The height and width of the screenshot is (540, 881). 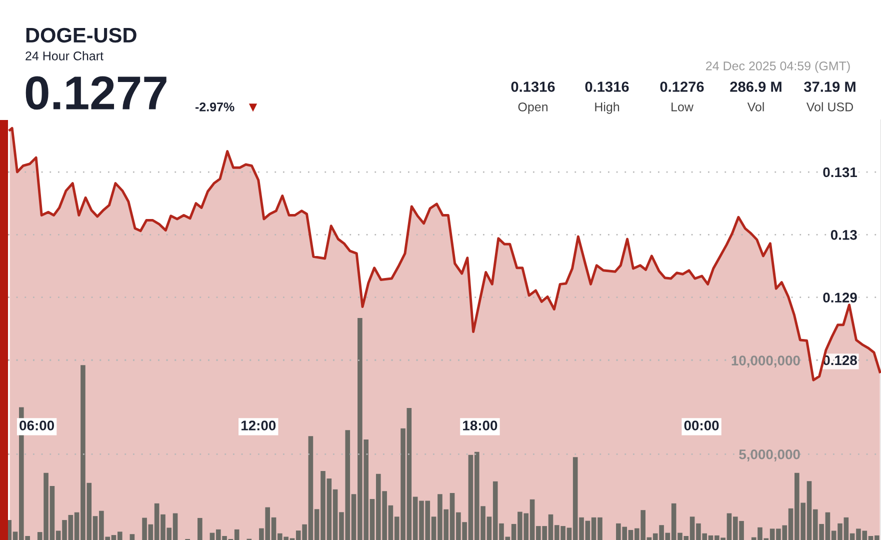 I want to click on y-tick-label: 0.131, so click(x=840, y=172).